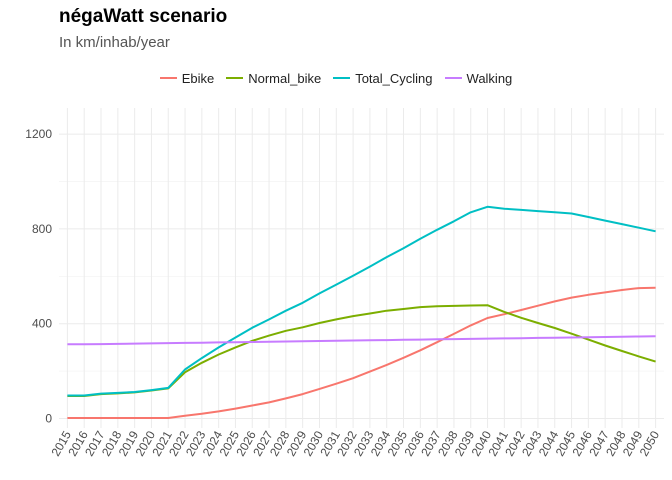  I want to click on legend-label-ebike: Ebike, so click(198, 78).